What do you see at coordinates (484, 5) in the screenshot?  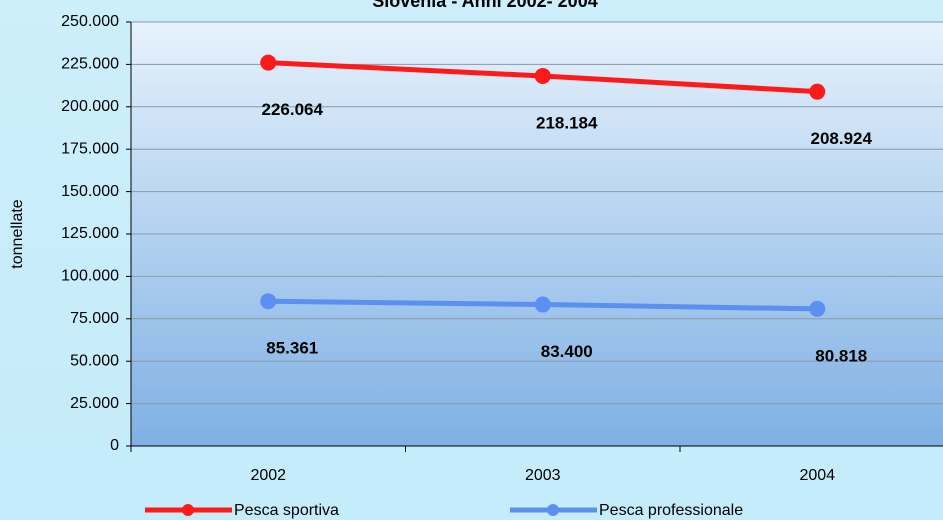 I see `chart-title: Slovenia - Anni 2002- 2004` at bounding box center [484, 5].